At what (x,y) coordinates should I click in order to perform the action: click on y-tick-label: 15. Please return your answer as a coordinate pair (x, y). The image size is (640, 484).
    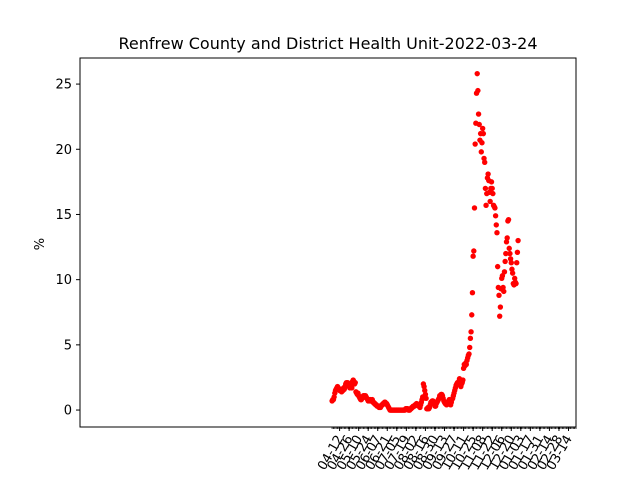
    Looking at the image, I should click on (63, 215).